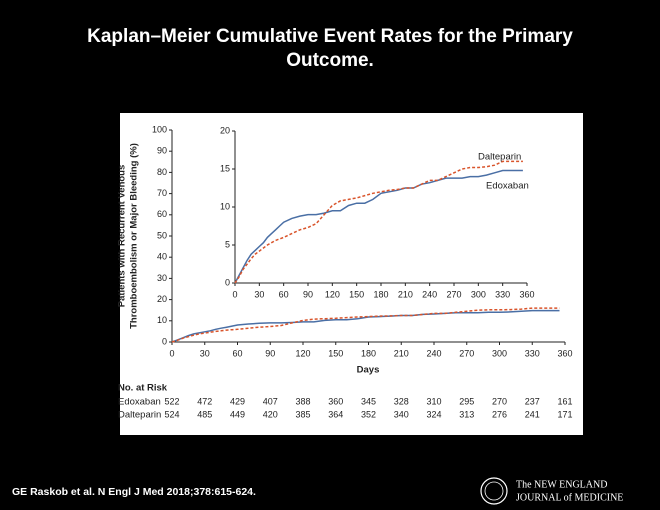 The height and width of the screenshot is (510, 660). Describe the element at coordinates (499, 414) in the screenshot. I see `risk-value: 276` at that location.